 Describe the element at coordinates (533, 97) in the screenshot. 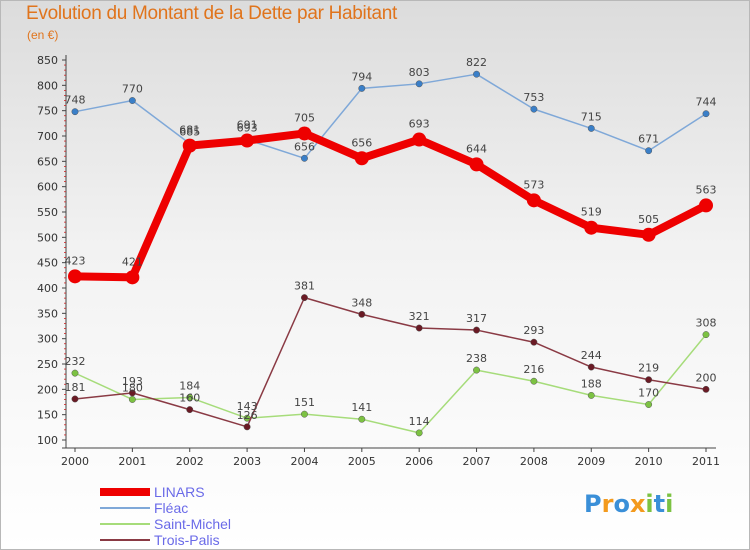

I see `data-label: 753` at that location.